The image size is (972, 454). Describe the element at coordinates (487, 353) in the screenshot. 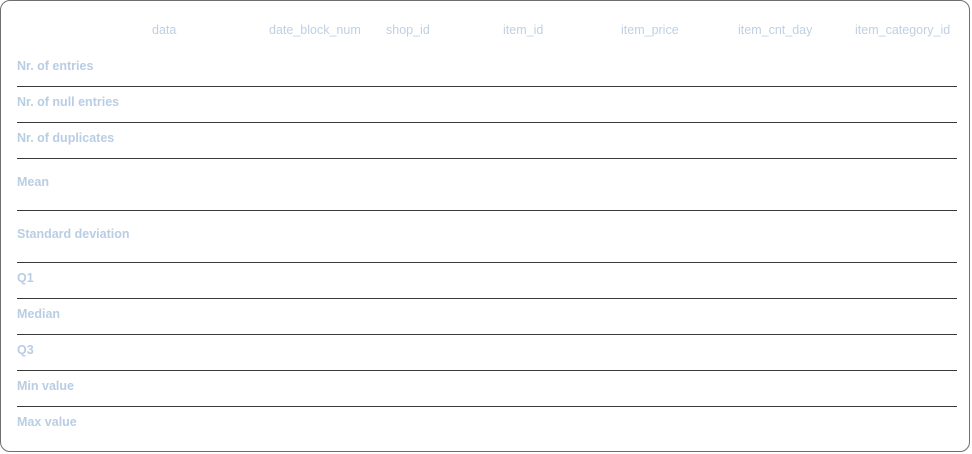

I see `table-row-q3: Q3` at that location.